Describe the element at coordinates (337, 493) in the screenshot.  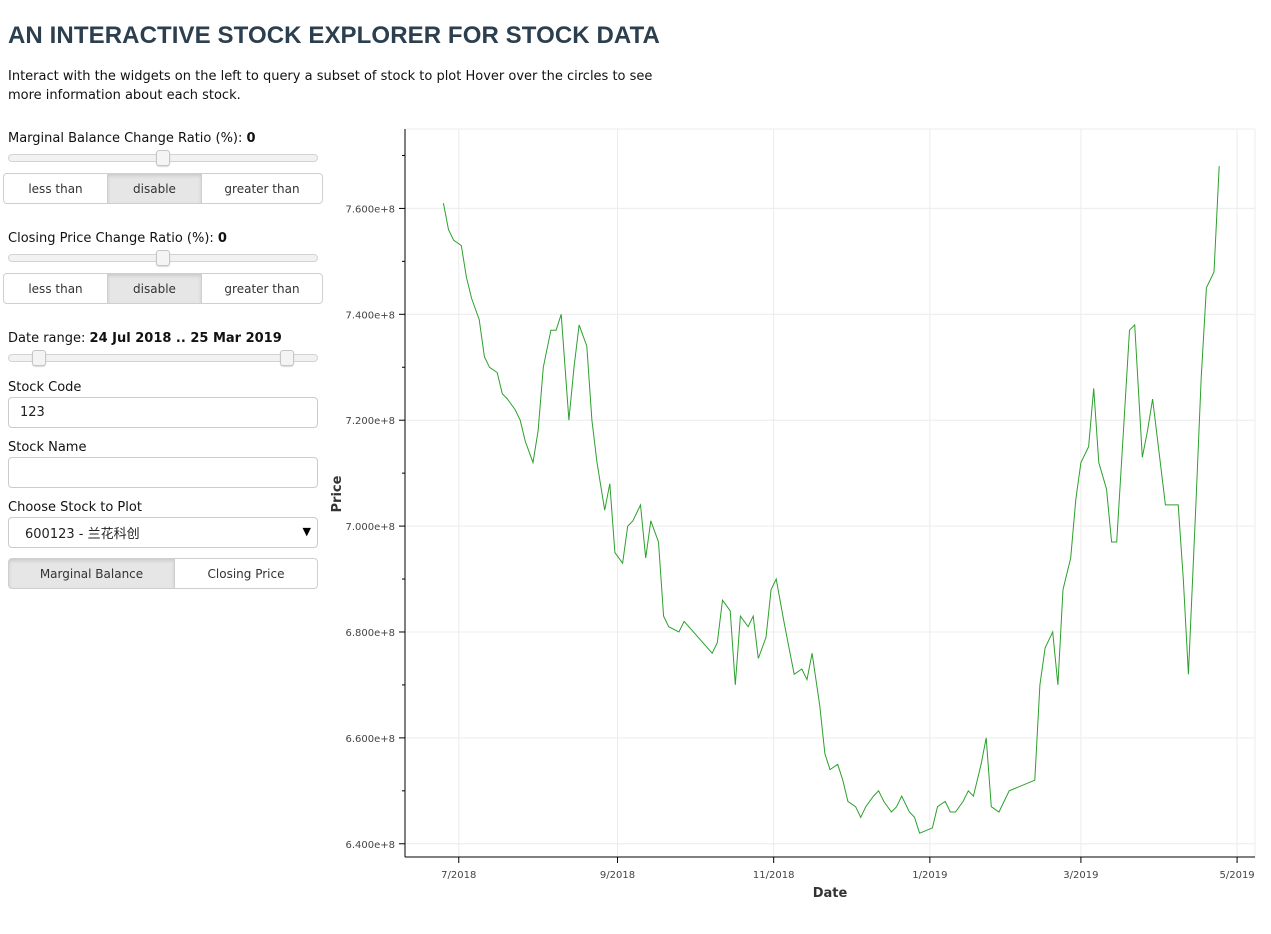
I see `y-axis-label: Price` at that location.